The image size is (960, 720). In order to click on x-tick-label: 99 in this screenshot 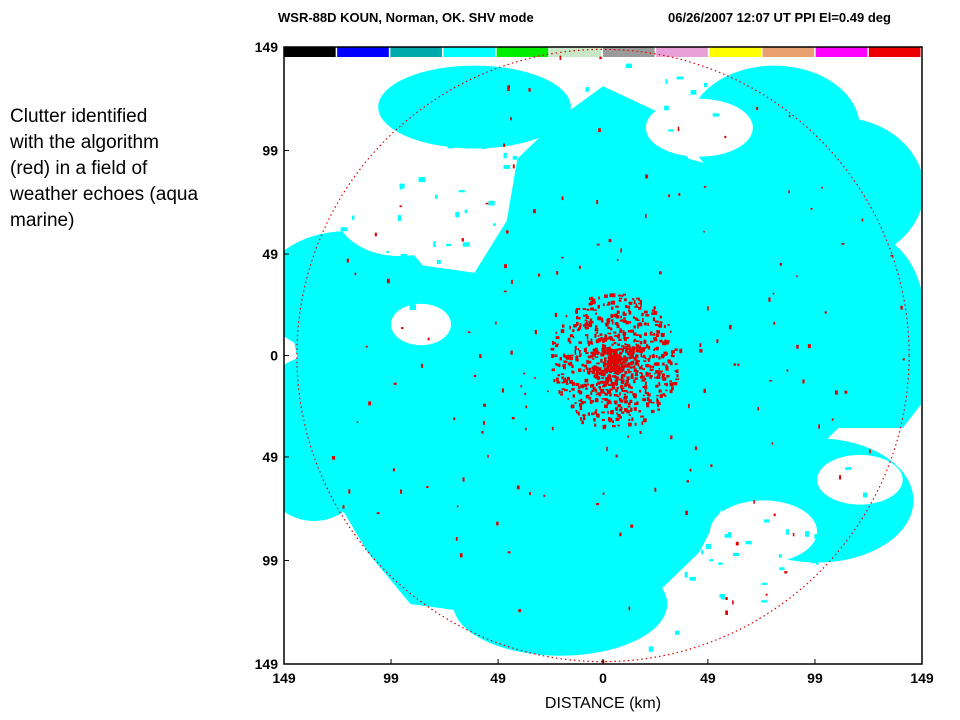, I will do `click(391, 678)`.